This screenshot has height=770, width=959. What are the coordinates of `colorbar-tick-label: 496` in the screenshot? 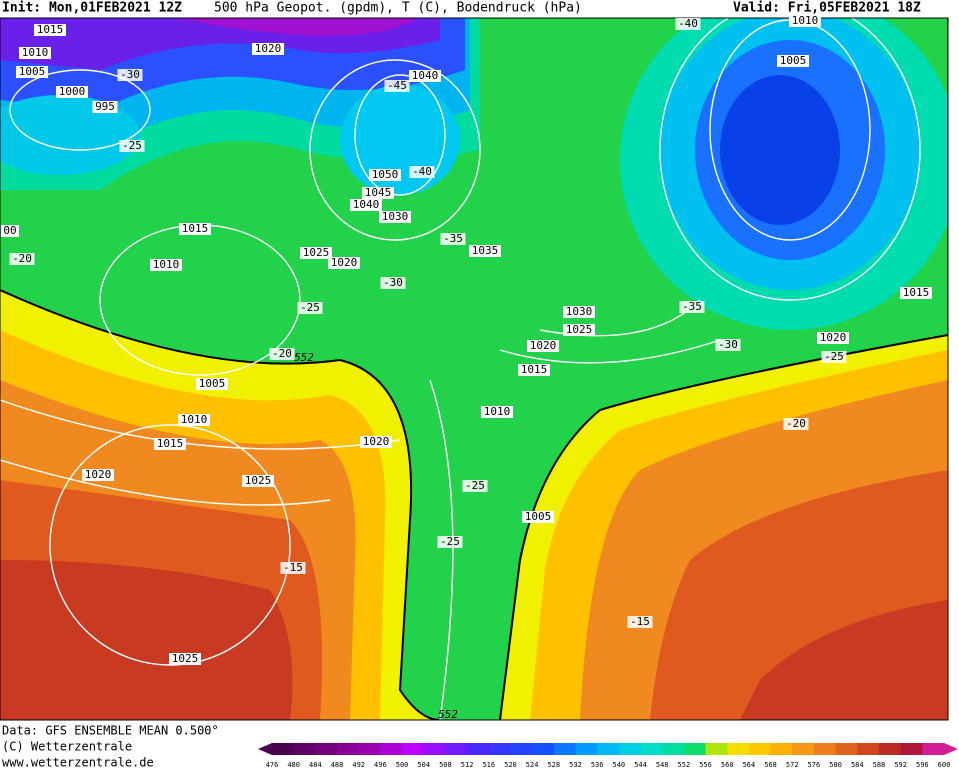 It's located at (380, 765).